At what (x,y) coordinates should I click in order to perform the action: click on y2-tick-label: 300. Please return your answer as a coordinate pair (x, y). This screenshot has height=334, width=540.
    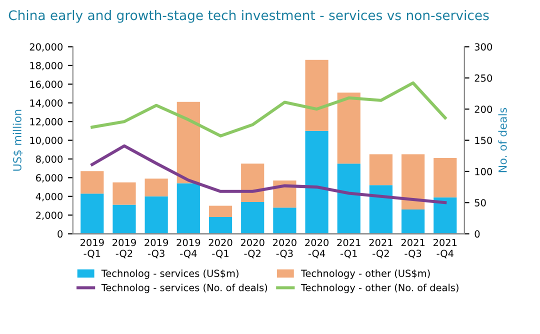
    Looking at the image, I should click on (483, 47).